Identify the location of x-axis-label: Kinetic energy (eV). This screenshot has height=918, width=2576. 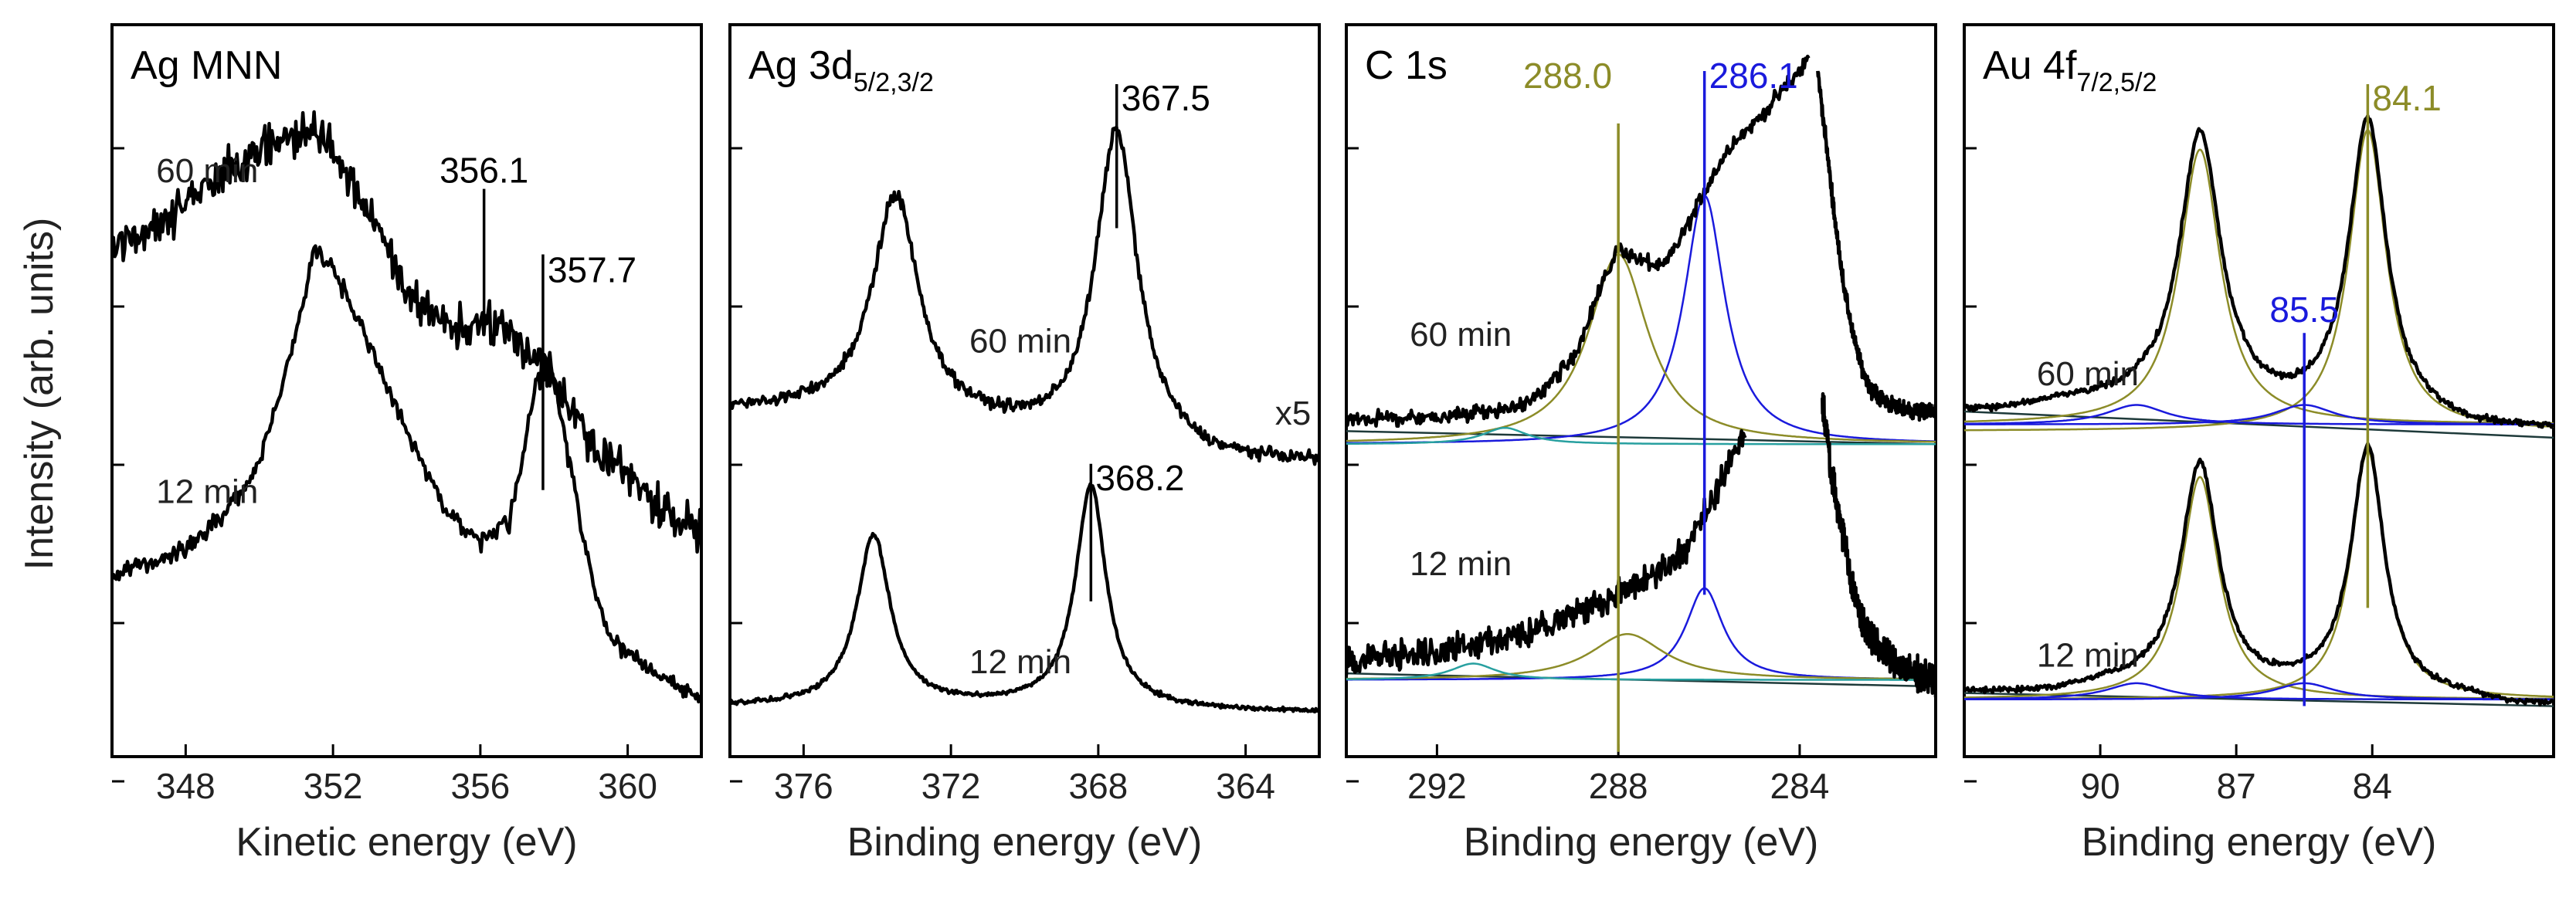
(406, 842).